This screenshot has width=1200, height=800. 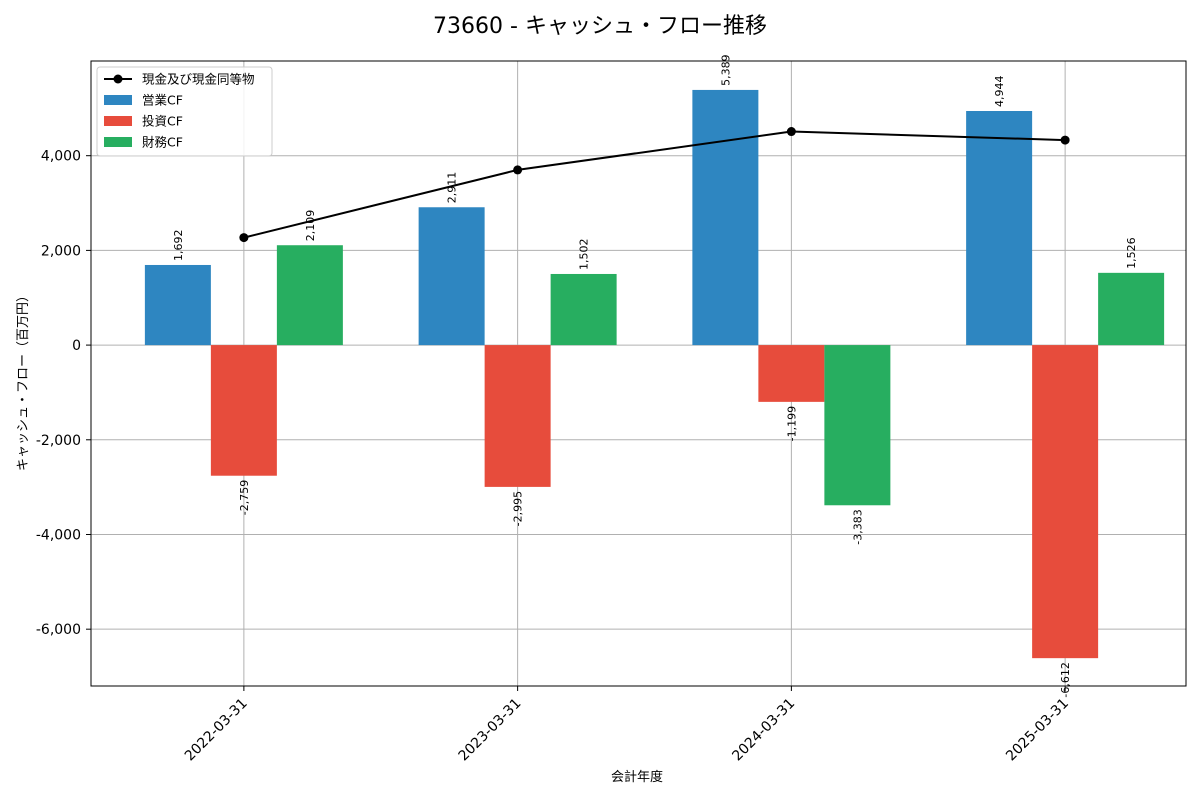 I want to click on bar-投資CF-2025-03-31, so click(x=1065, y=502).